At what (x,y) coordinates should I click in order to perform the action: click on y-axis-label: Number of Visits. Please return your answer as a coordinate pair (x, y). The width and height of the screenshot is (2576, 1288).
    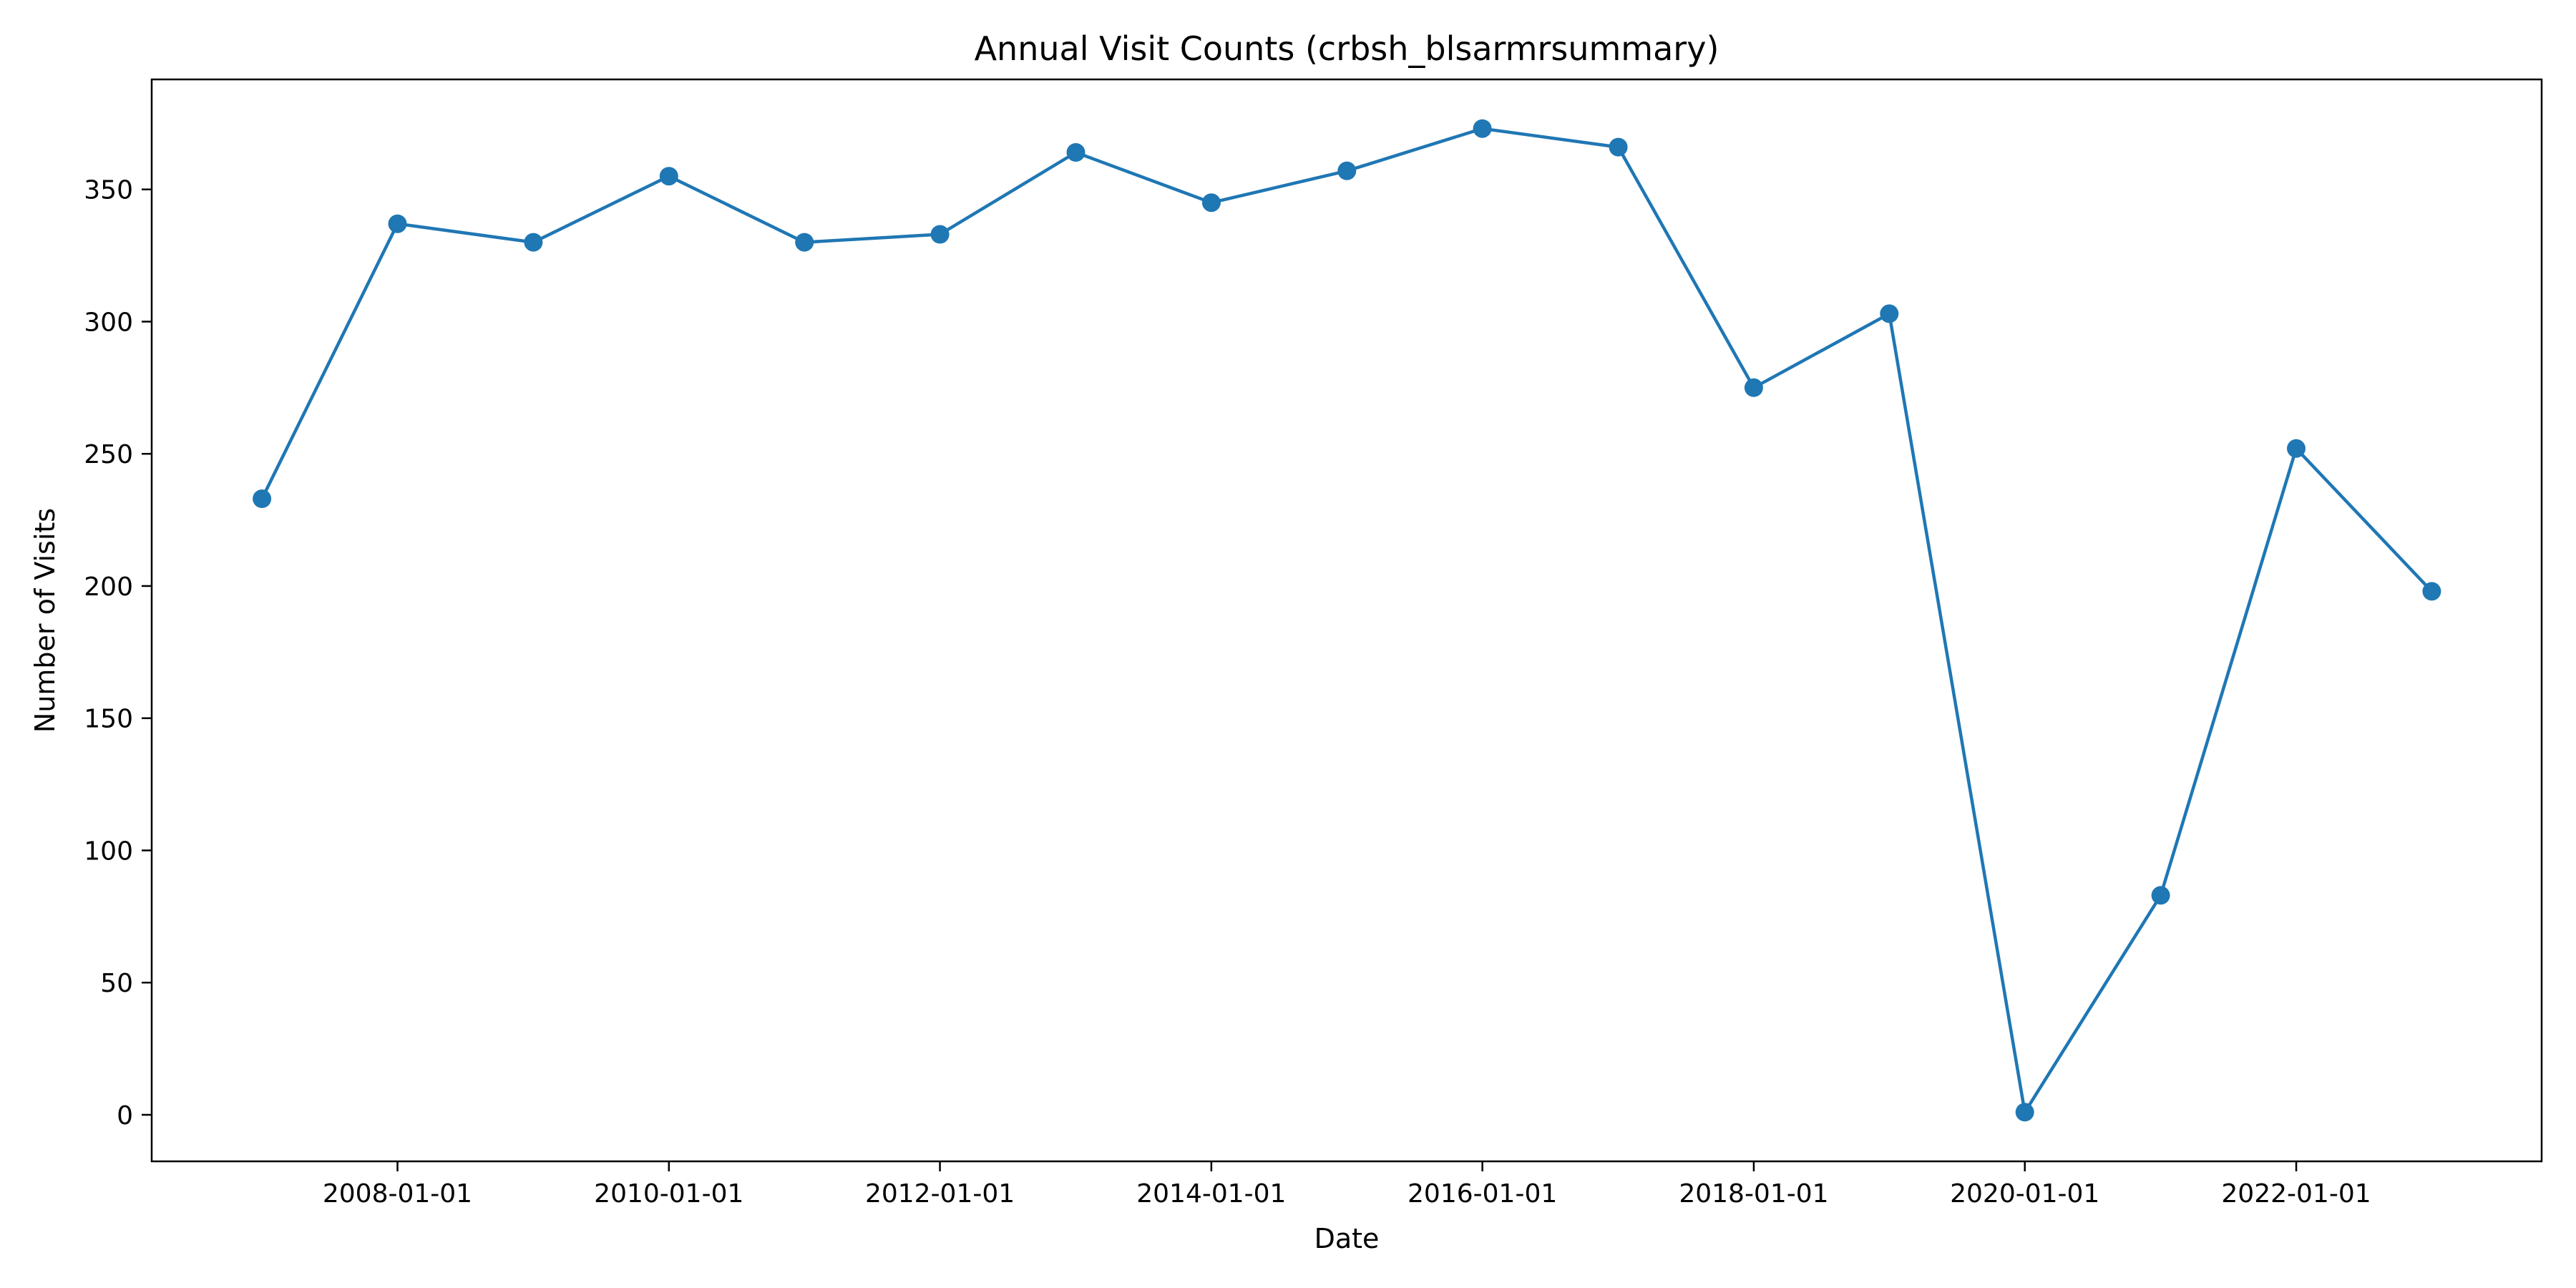
    Looking at the image, I should click on (45, 620).